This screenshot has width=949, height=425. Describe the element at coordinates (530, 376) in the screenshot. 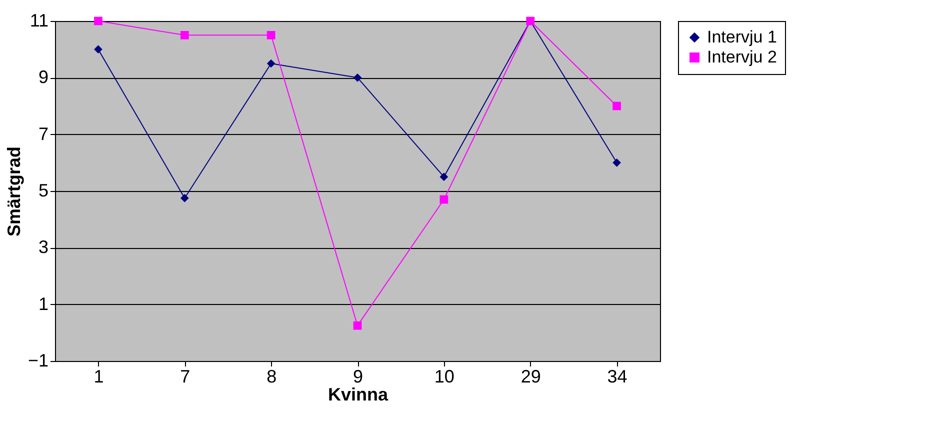

I see `x-tick-label: 29` at that location.